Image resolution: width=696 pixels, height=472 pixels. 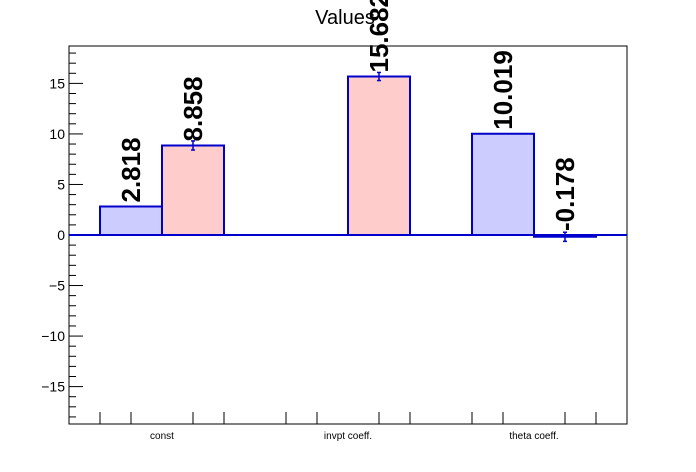 I want to click on category-label: invpt coeff., so click(x=348, y=436).